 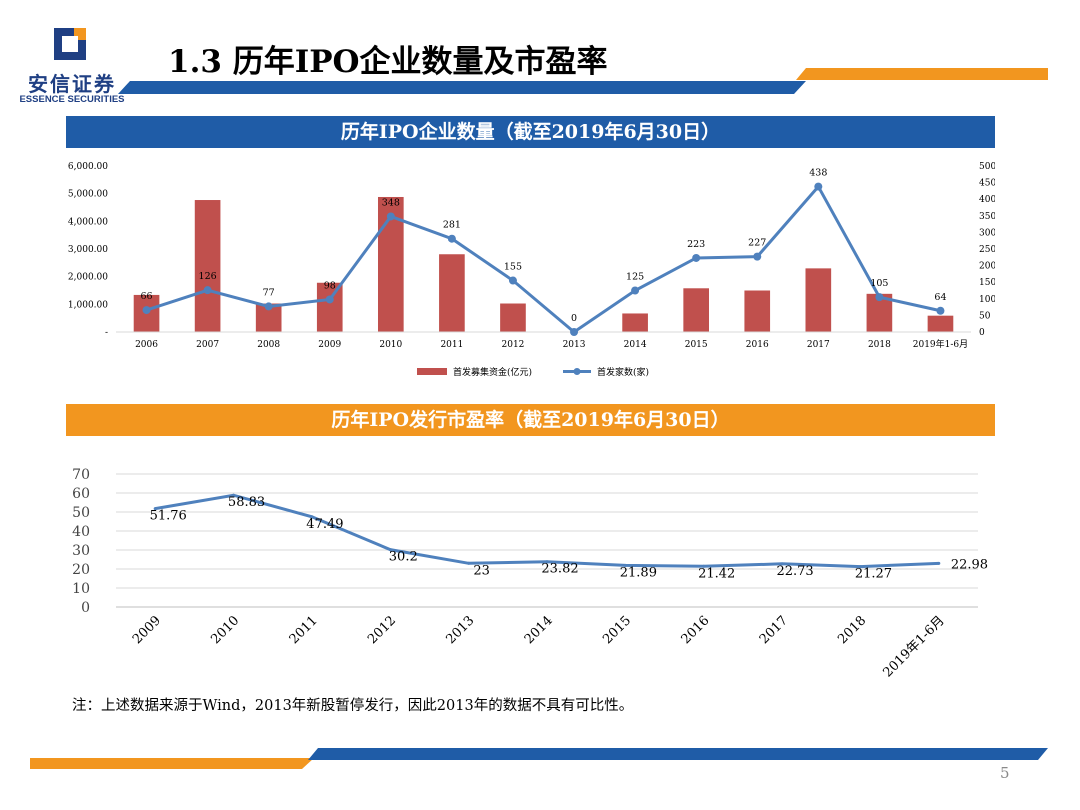 What do you see at coordinates (940, 344) in the screenshot?
I see `x-tick-label: 2019年1-6月` at bounding box center [940, 344].